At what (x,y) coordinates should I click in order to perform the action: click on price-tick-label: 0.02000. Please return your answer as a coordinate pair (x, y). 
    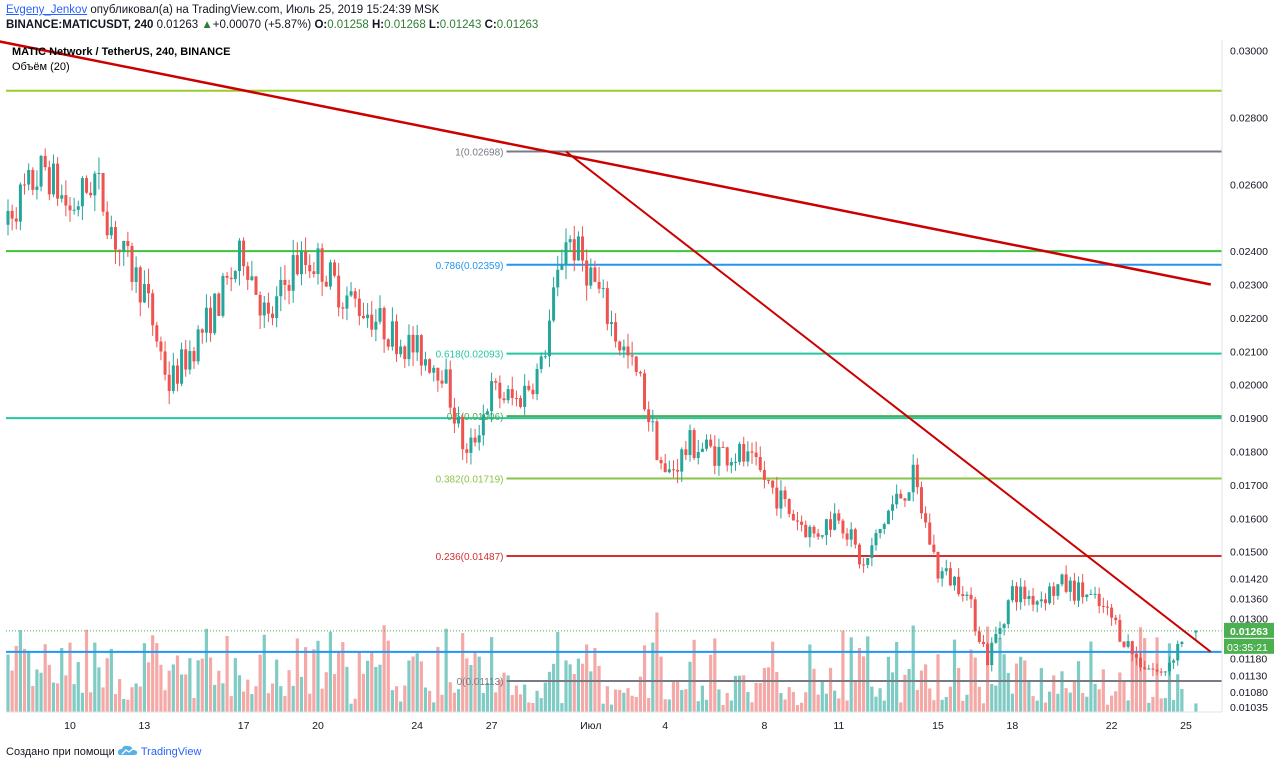
    Looking at the image, I should click on (1249, 386).